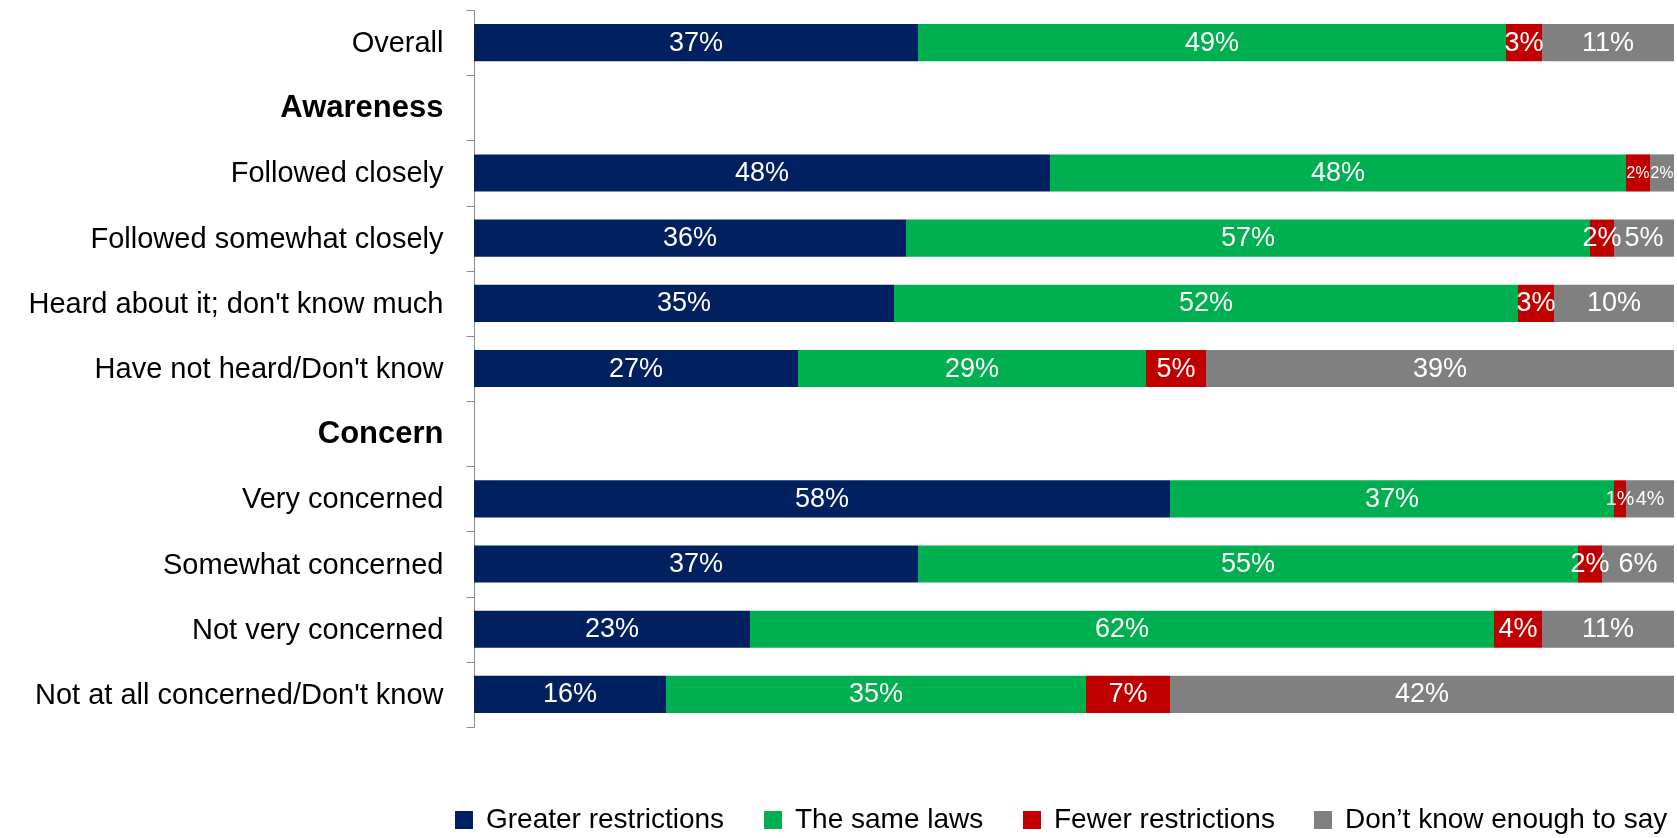 This screenshot has width=1677, height=838. I want to click on legend-label: Fewer restrictions, so click(1164, 818).